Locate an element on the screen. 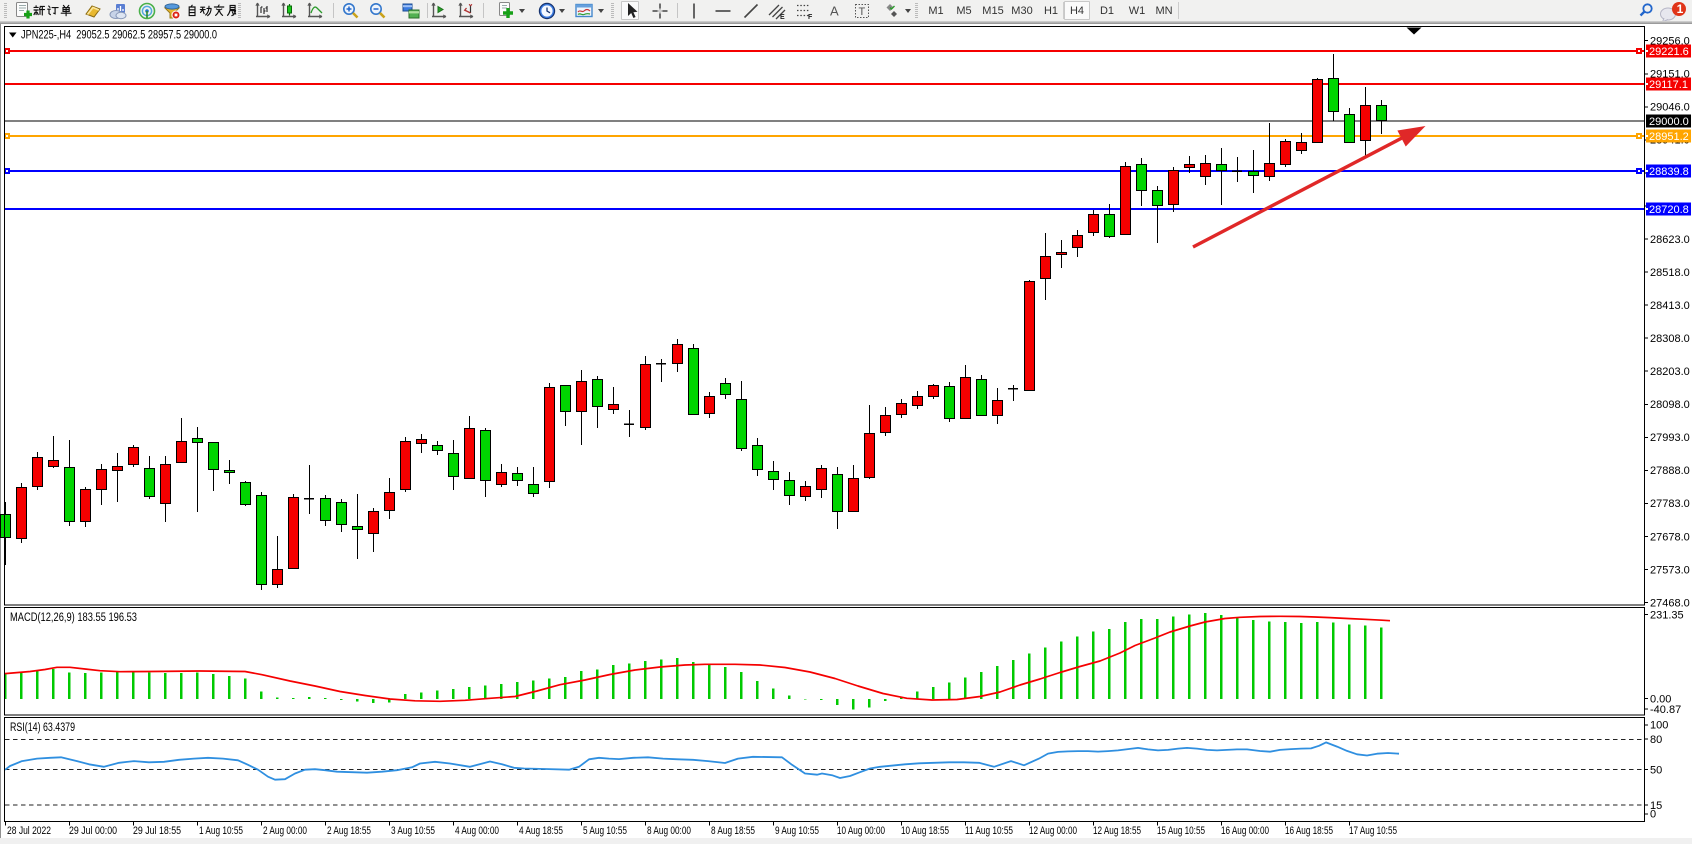 Image resolution: width=1692 pixels, height=844 pixels. svg-text: 1 is located at coordinates (1680, 9).